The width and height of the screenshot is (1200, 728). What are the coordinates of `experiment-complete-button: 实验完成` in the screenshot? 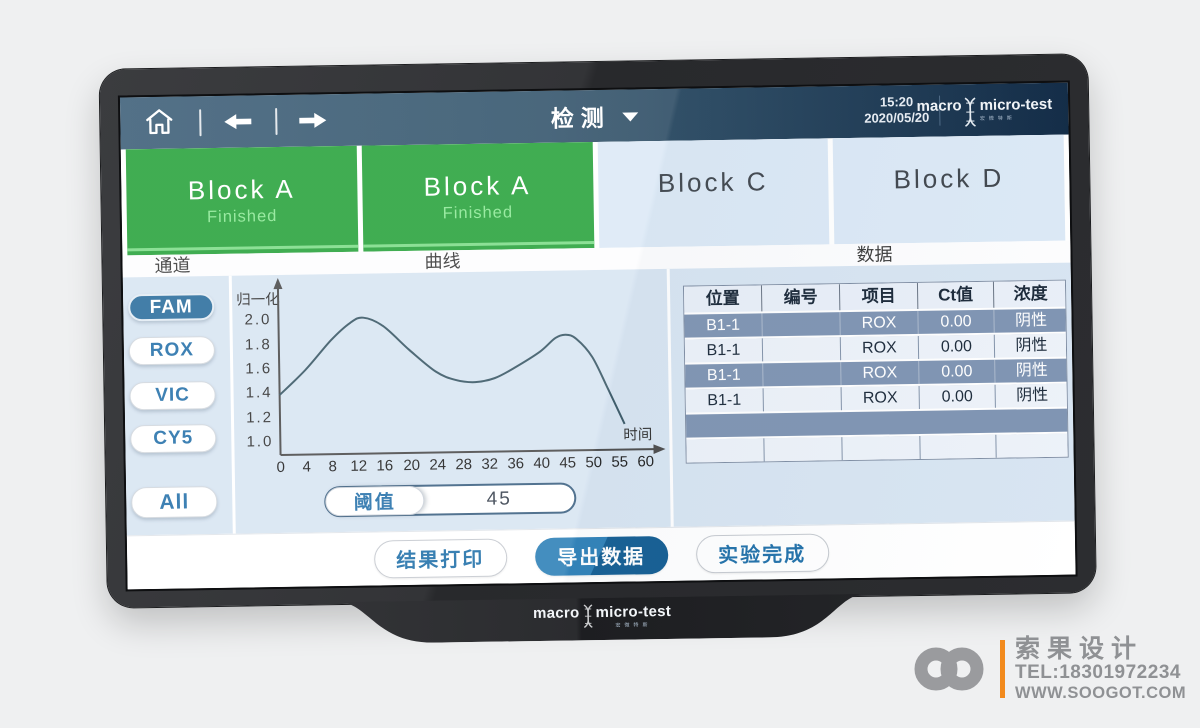 It's located at (762, 552).